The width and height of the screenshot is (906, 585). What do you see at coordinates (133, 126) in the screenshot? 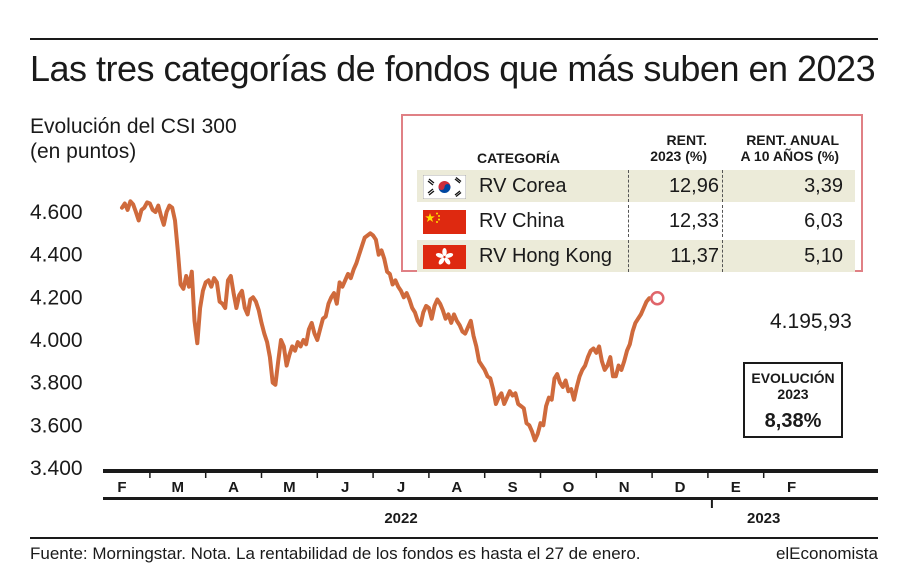
I see `subtitle-line-1: Evolución del CSI 300` at bounding box center [133, 126].